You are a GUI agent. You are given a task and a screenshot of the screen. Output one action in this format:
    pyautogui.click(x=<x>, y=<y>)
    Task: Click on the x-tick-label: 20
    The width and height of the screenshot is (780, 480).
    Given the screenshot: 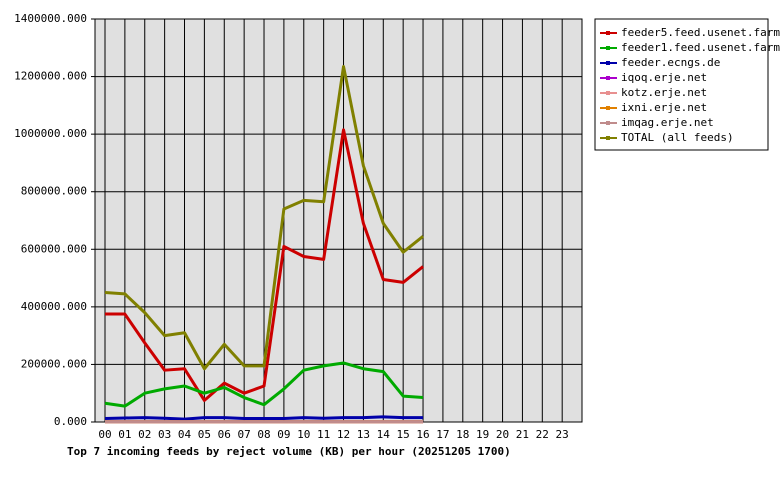 What is the action you would take?
    pyautogui.click(x=502, y=434)
    